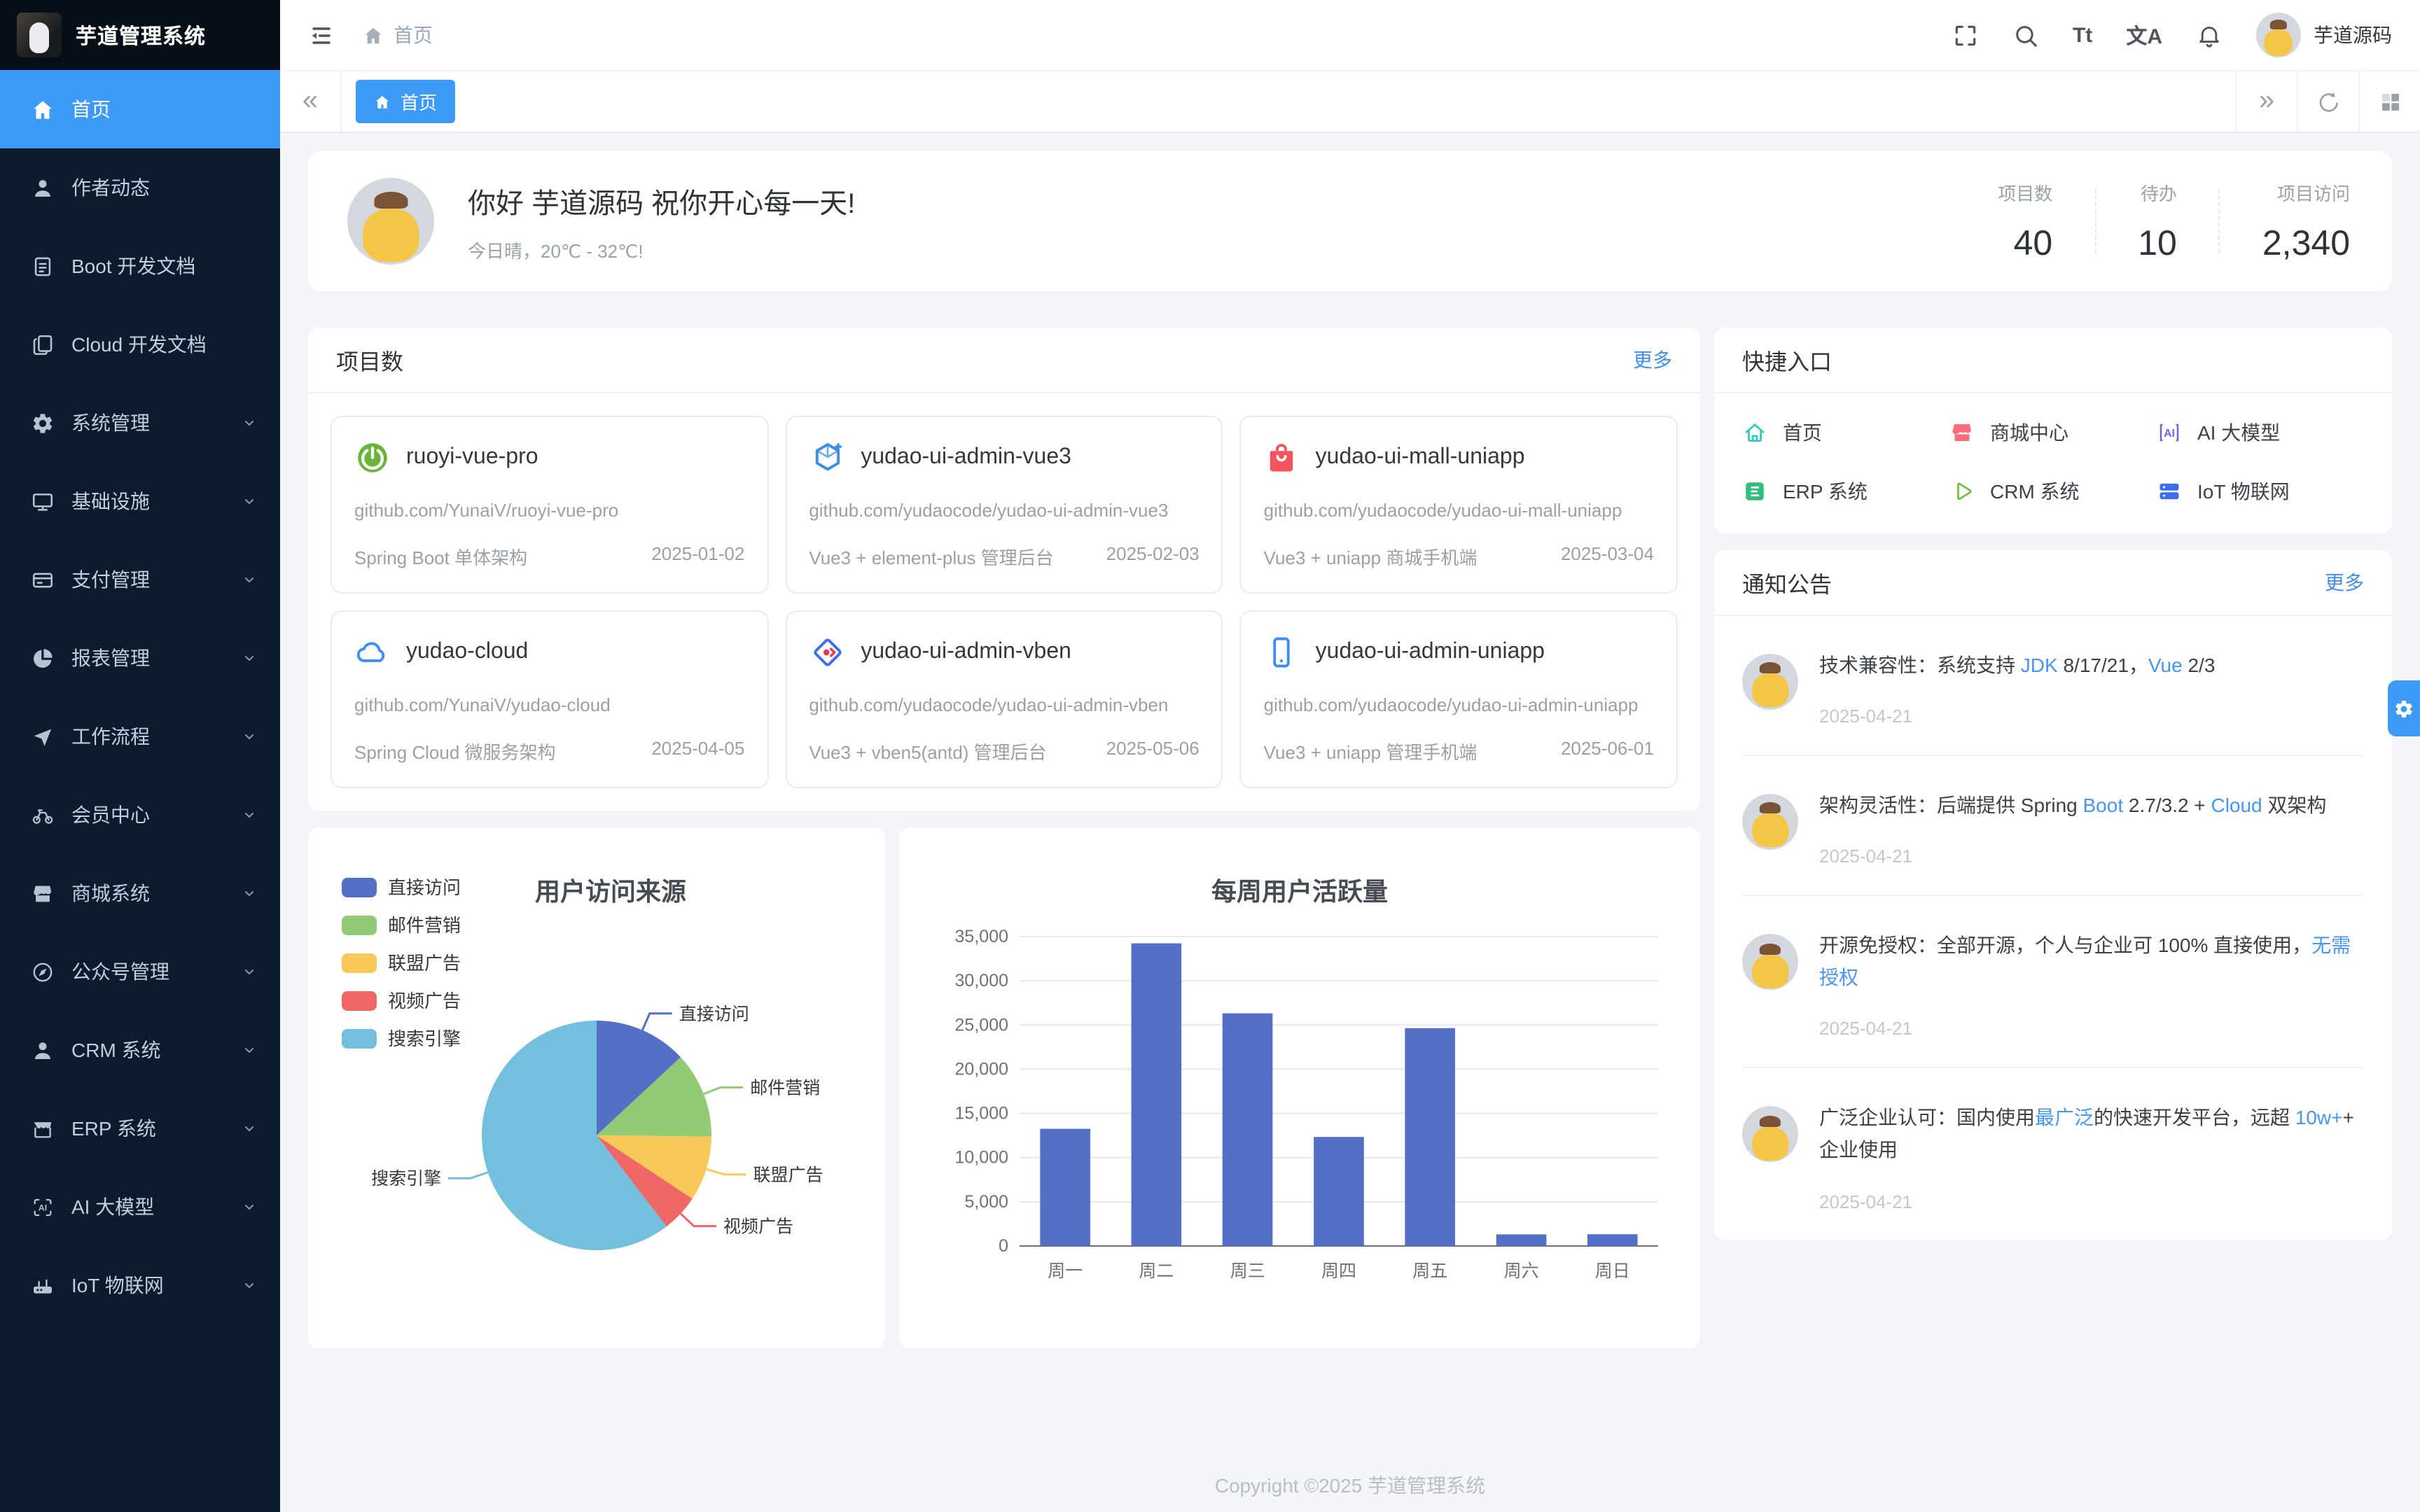 Image resolution: width=2420 pixels, height=1512 pixels. I want to click on settings-button, so click(2404, 708).